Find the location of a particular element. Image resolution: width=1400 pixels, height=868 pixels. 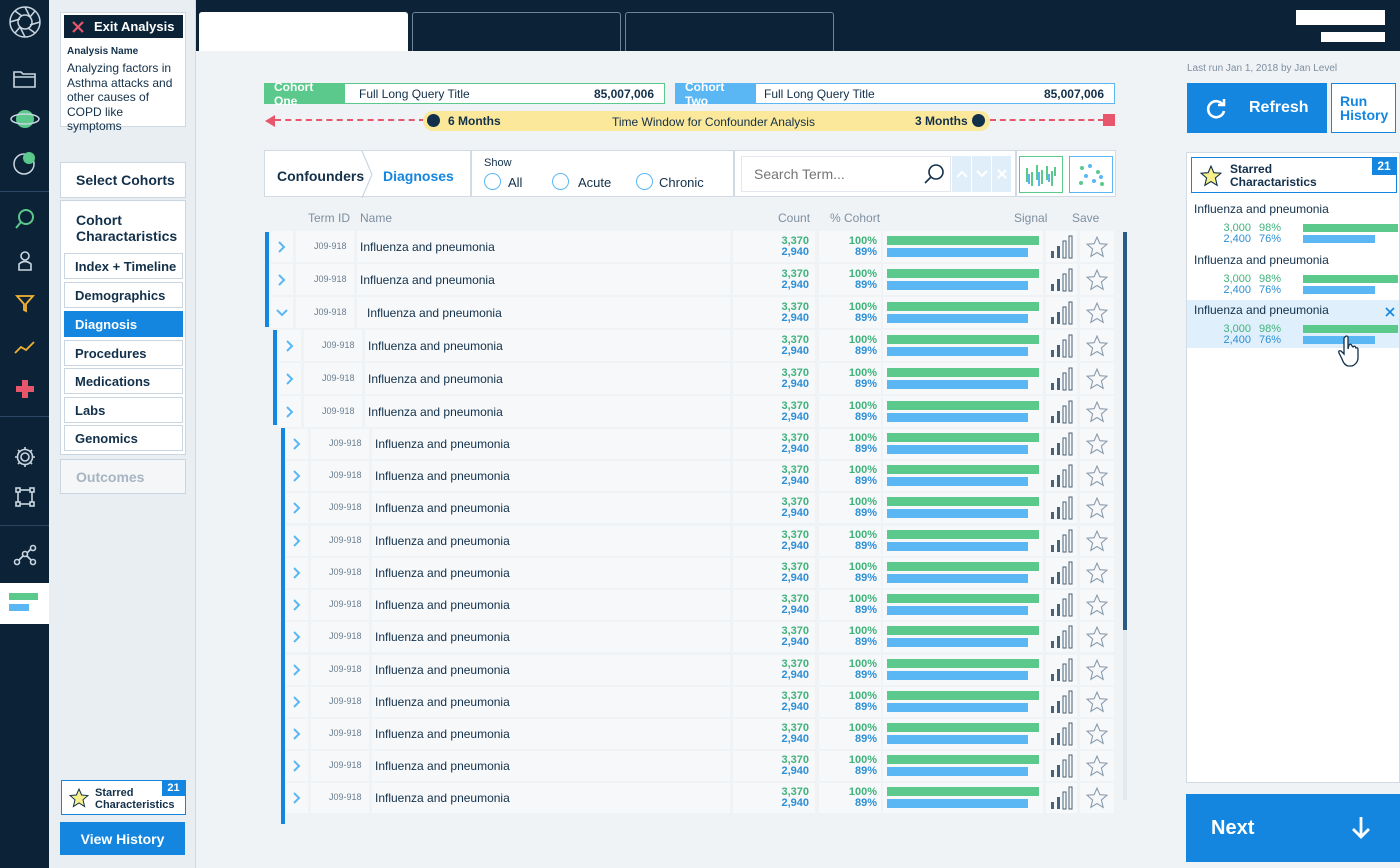

nav-genomics: Genomics is located at coordinates (123, 438).